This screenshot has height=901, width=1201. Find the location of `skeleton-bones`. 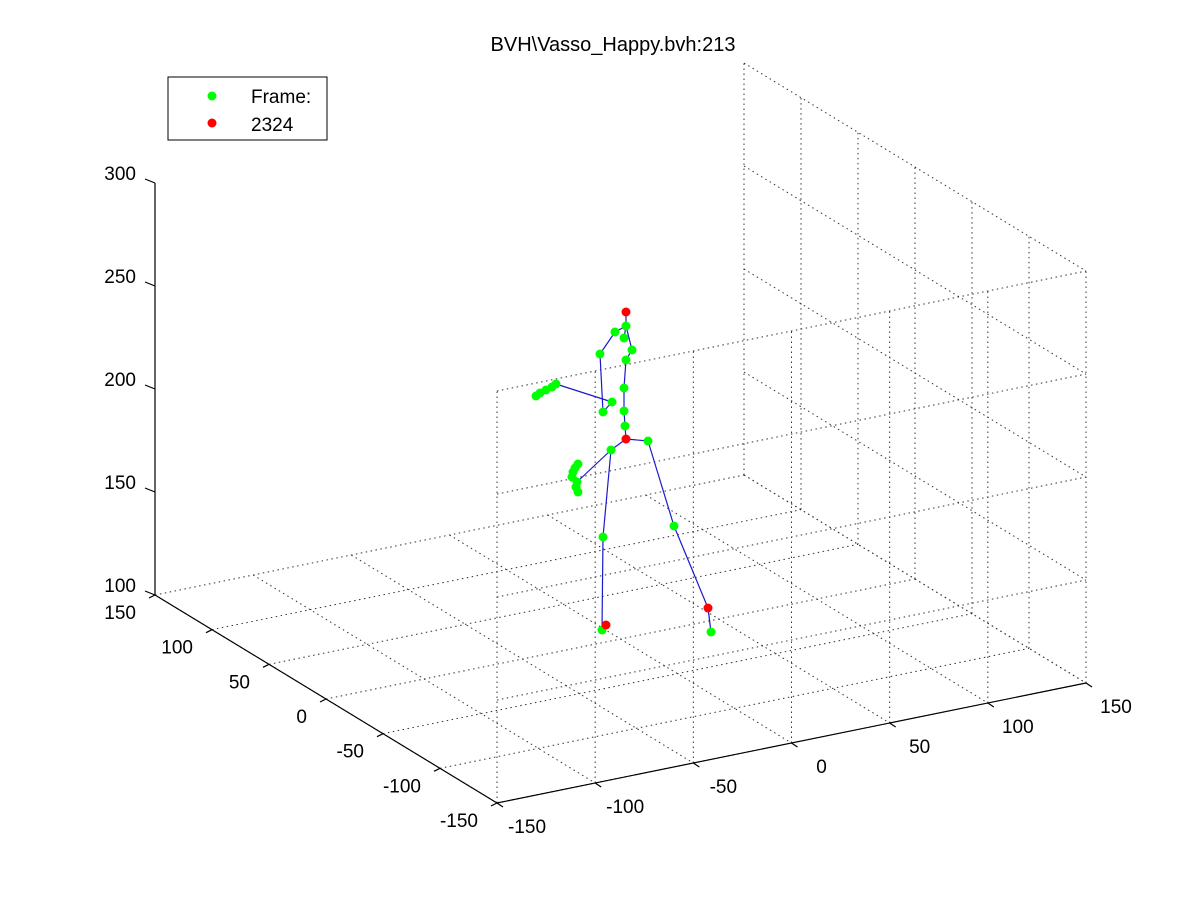

skeleton-bones is located at coordinates (633, 472).